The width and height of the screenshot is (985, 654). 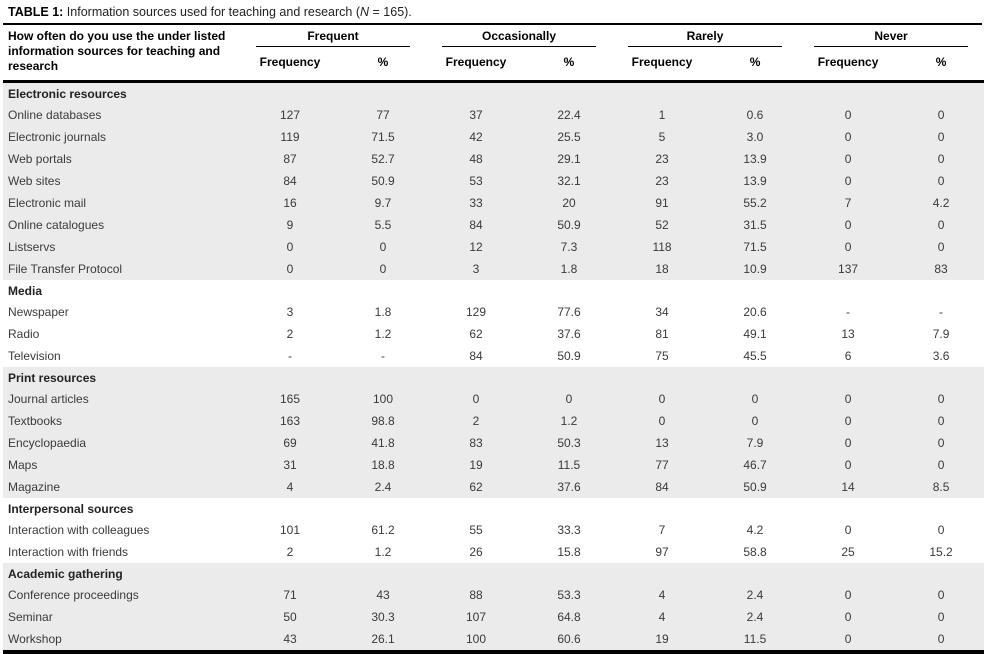 I want to click on section-header-row: Electronic resources, so click(x=494, y=92).